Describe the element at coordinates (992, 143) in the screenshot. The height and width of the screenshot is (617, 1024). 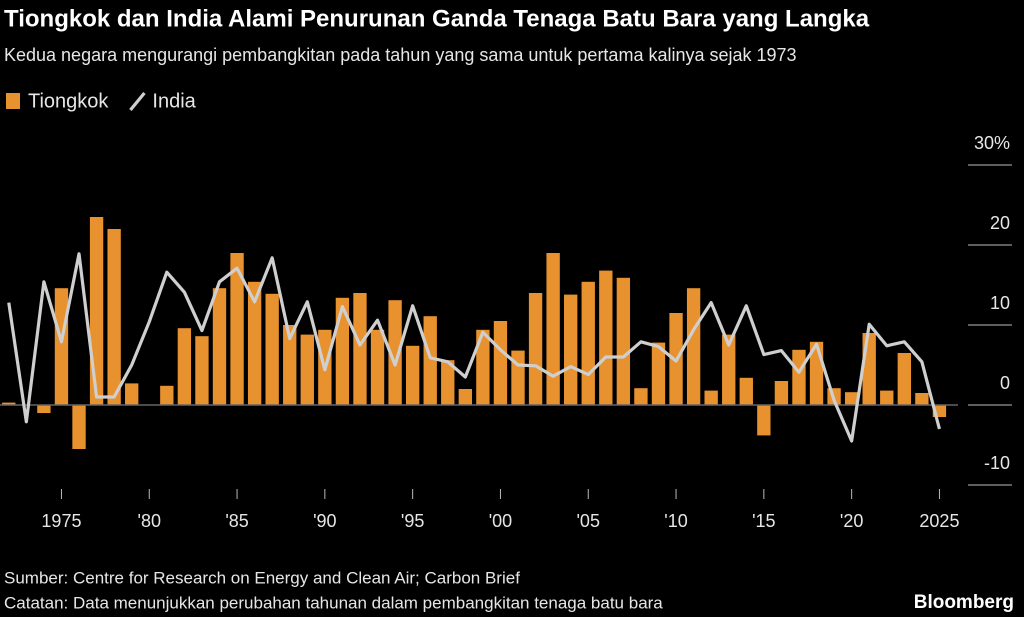
I see `y-tick-label: 30%` at that location.